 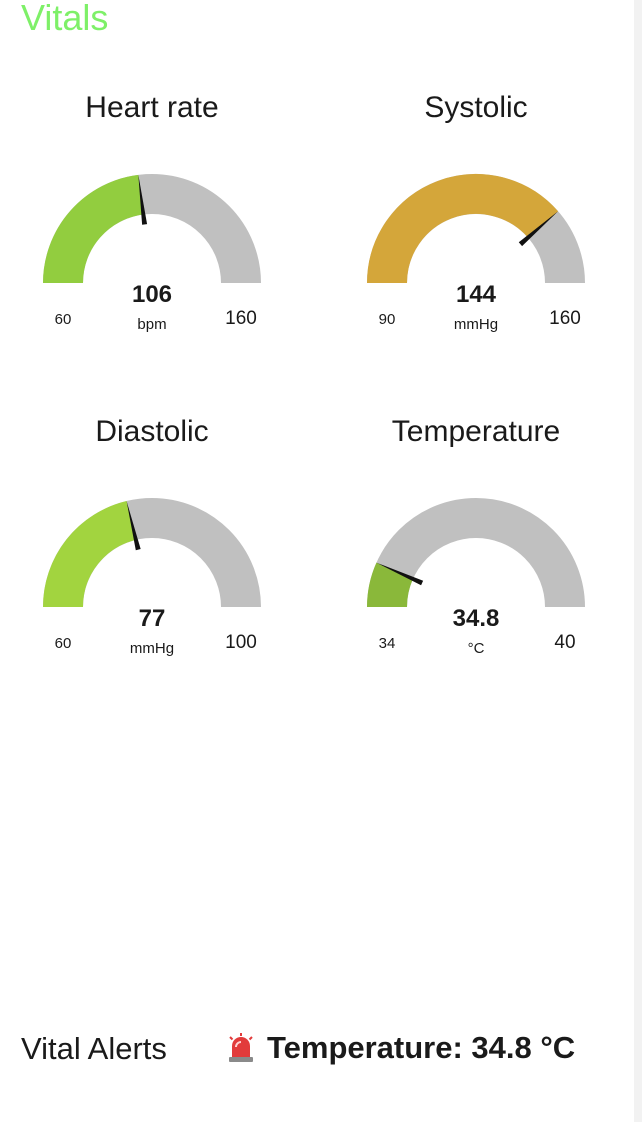 What do you see at coordinates (476, 431) in the screenshot?
I see `gauge-title: Temperature` at bounding box center [476, 431].